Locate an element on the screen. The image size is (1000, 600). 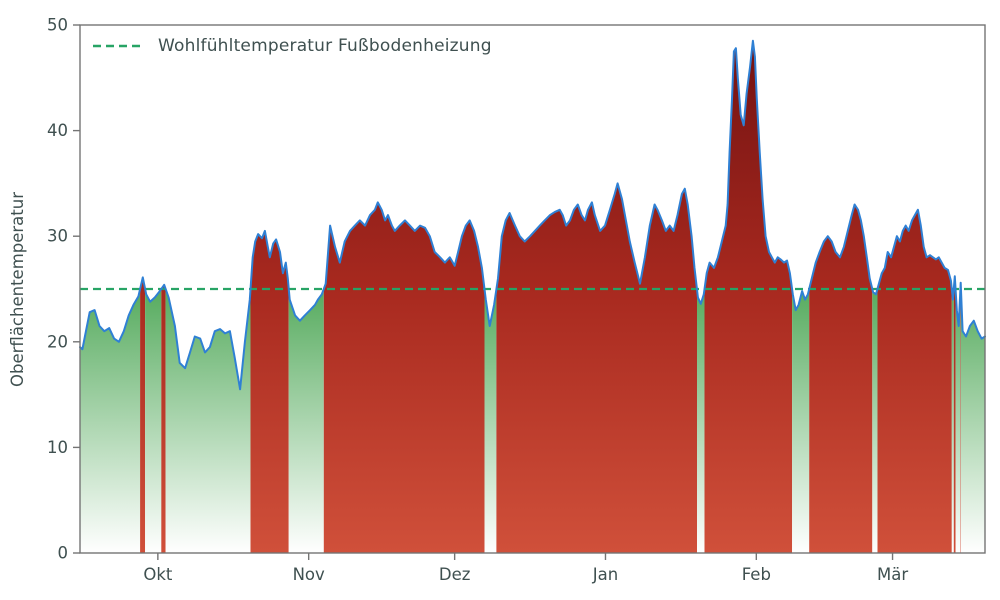
legend: Wohlfühltemperatur Fußbodenheizung is located at coordinates (292, 46).